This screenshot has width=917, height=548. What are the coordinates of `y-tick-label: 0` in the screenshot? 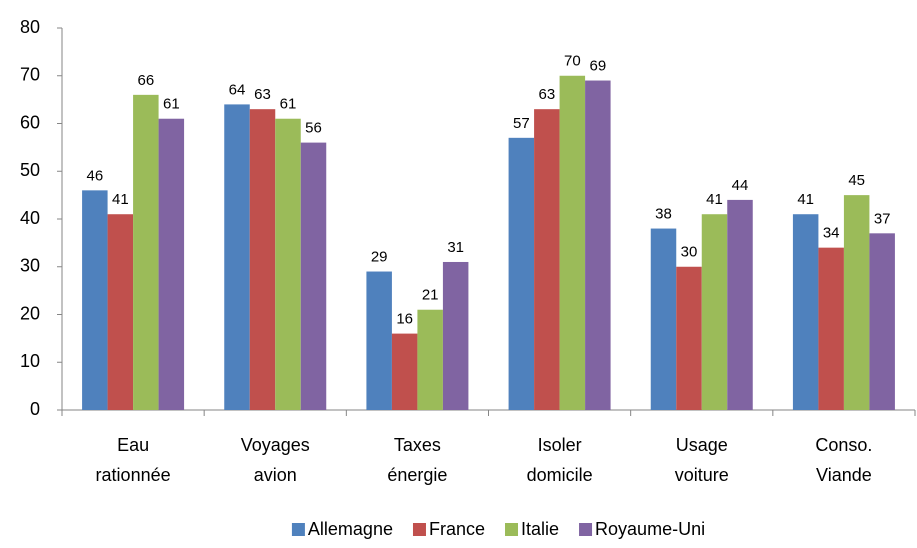 It's located at (35, 409).